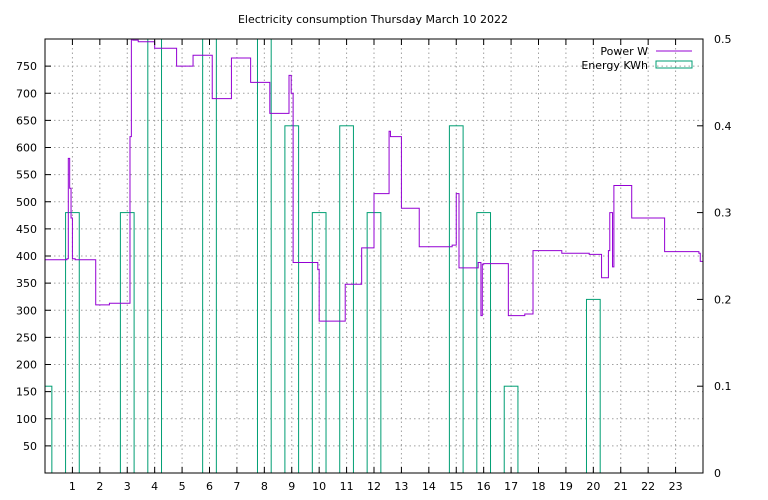  I want to click on y-tick-label-left: 200, so click(26, 365).